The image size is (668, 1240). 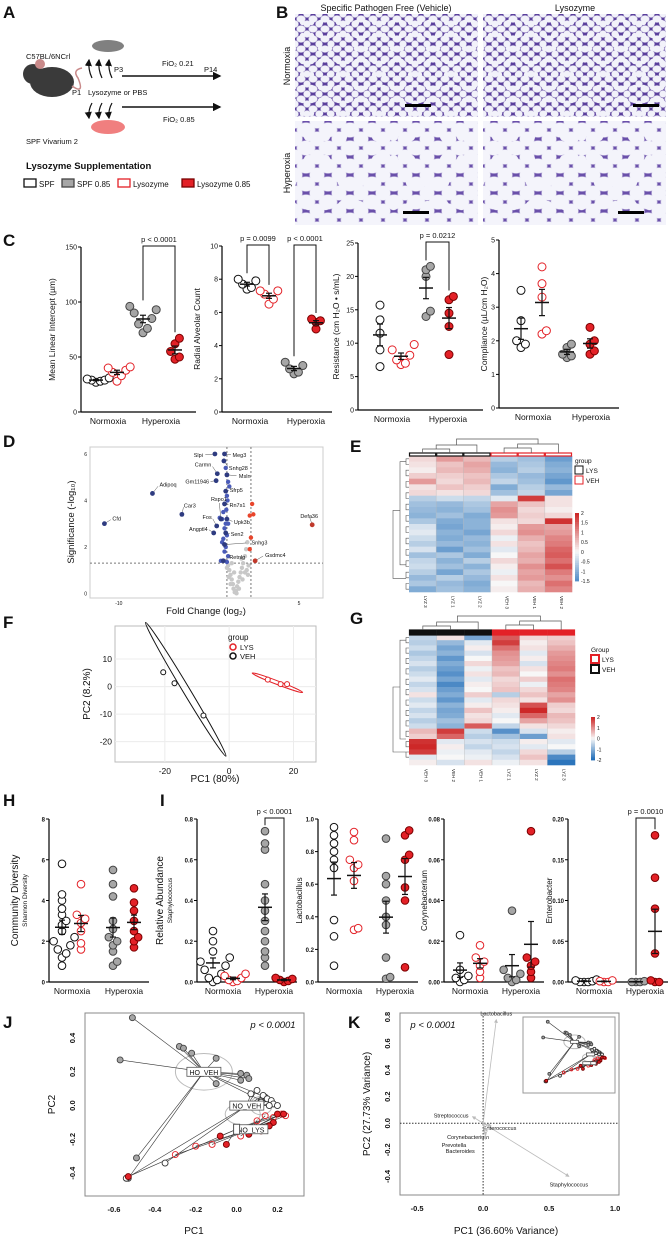 I want to click on x-axis-label: PC1, so click(x=194, y=1231).